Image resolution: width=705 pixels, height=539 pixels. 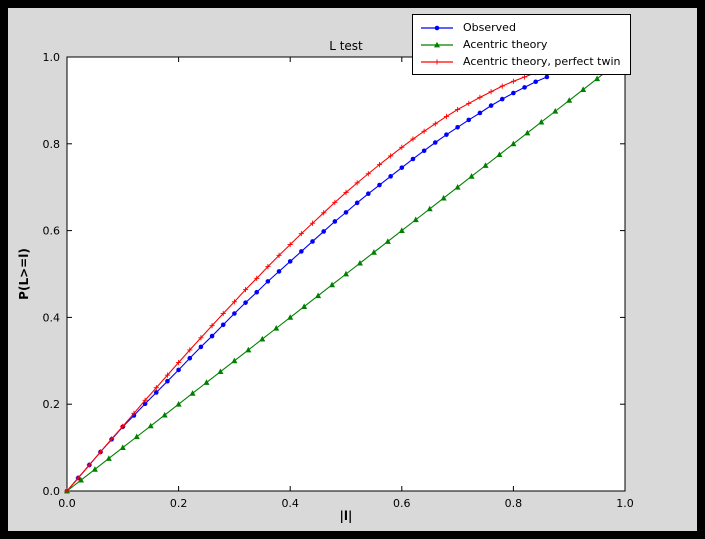 What do you see at coordinates (542, 61) in the screenshot?
I see `legend-label-perfect-twin: Acentric theory, perfect twin` at bounding box center [542, 61].